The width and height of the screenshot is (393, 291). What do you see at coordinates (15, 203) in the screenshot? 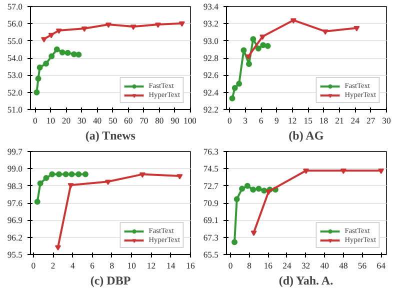
I see `y-tick-label: 97.6` at bounding box center [15, 203].